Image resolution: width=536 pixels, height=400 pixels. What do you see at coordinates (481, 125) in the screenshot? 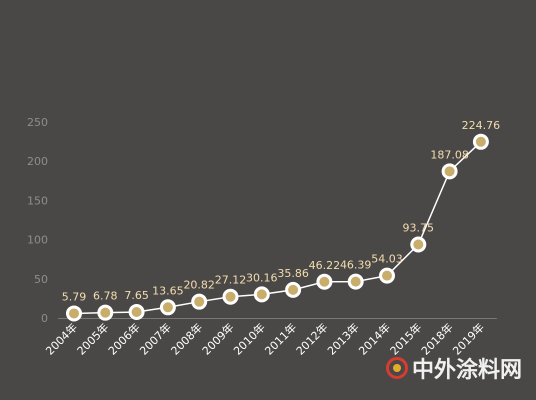
I see `data-label: 224.76` at bounding box center [481, 125].